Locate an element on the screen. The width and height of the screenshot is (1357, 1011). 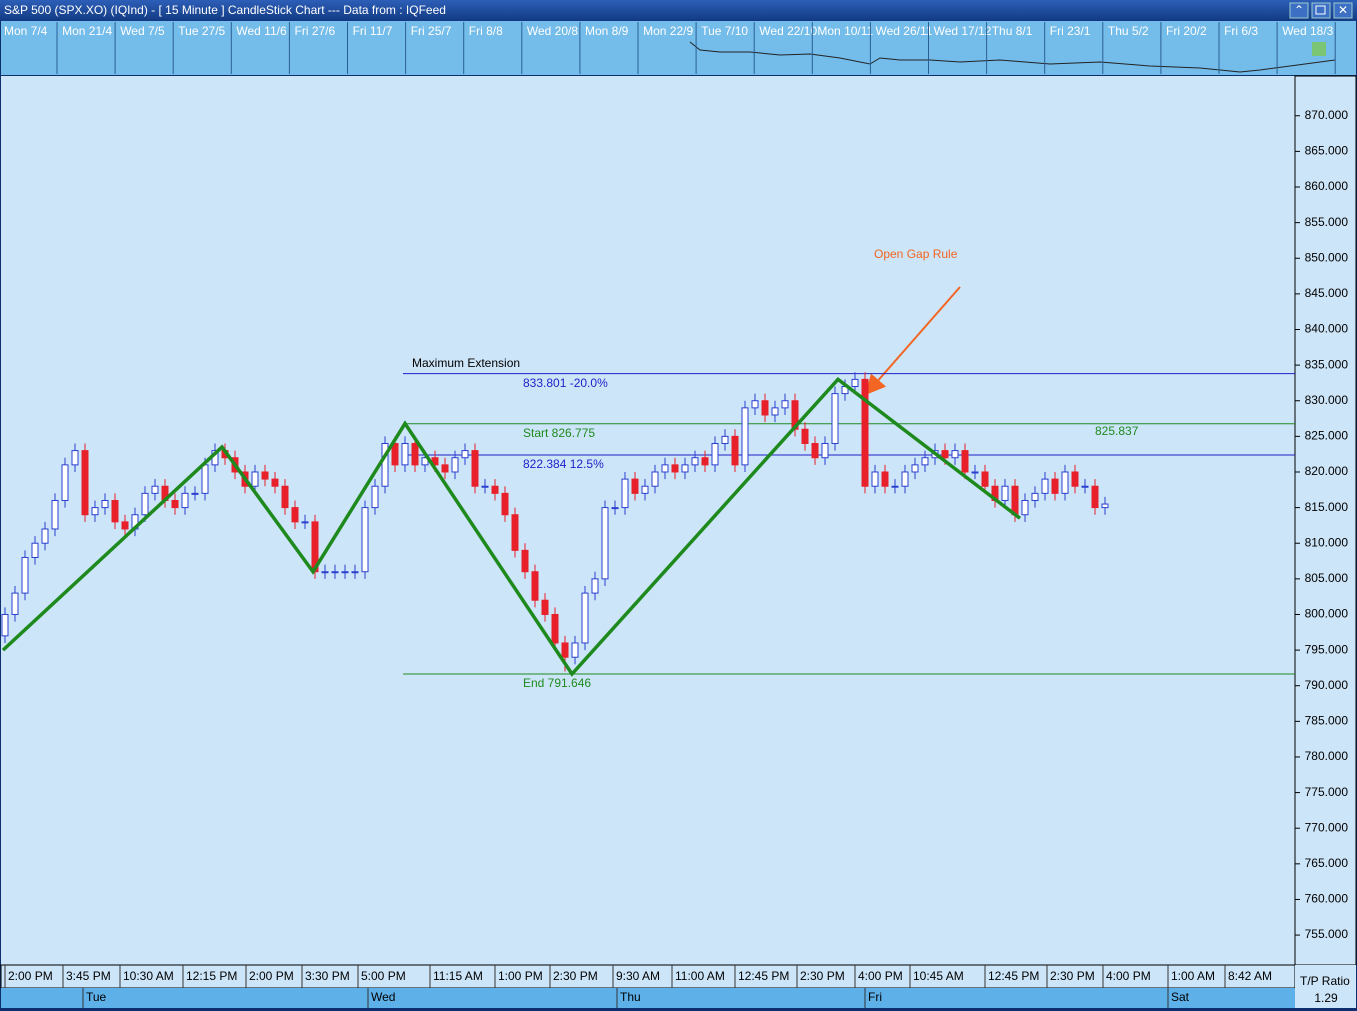
y-tick-label: 775.000 is located at coordinates (1327, 792).